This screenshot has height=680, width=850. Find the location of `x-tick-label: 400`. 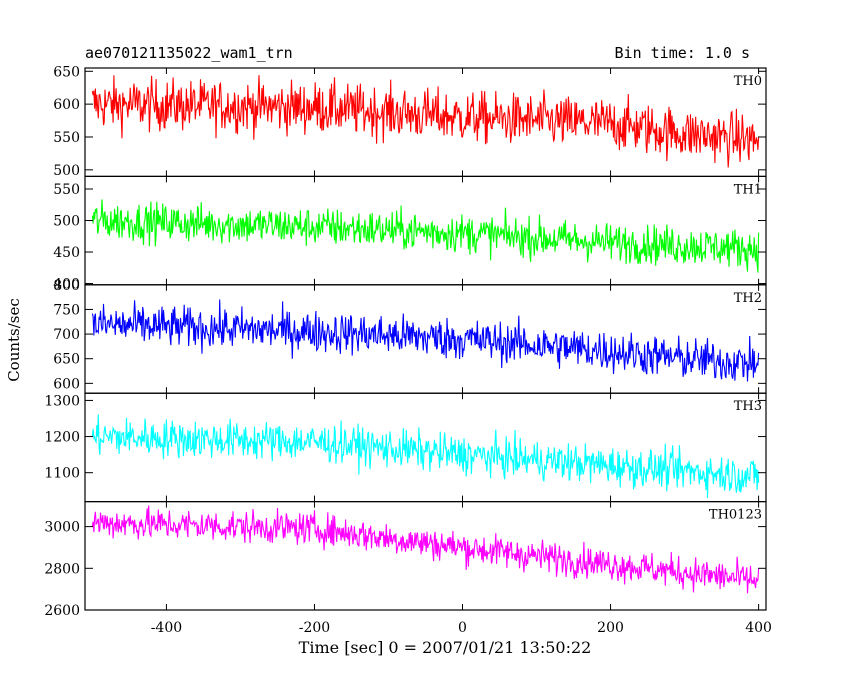

x-tick-label: 400 is located at coordinates (758, 628).